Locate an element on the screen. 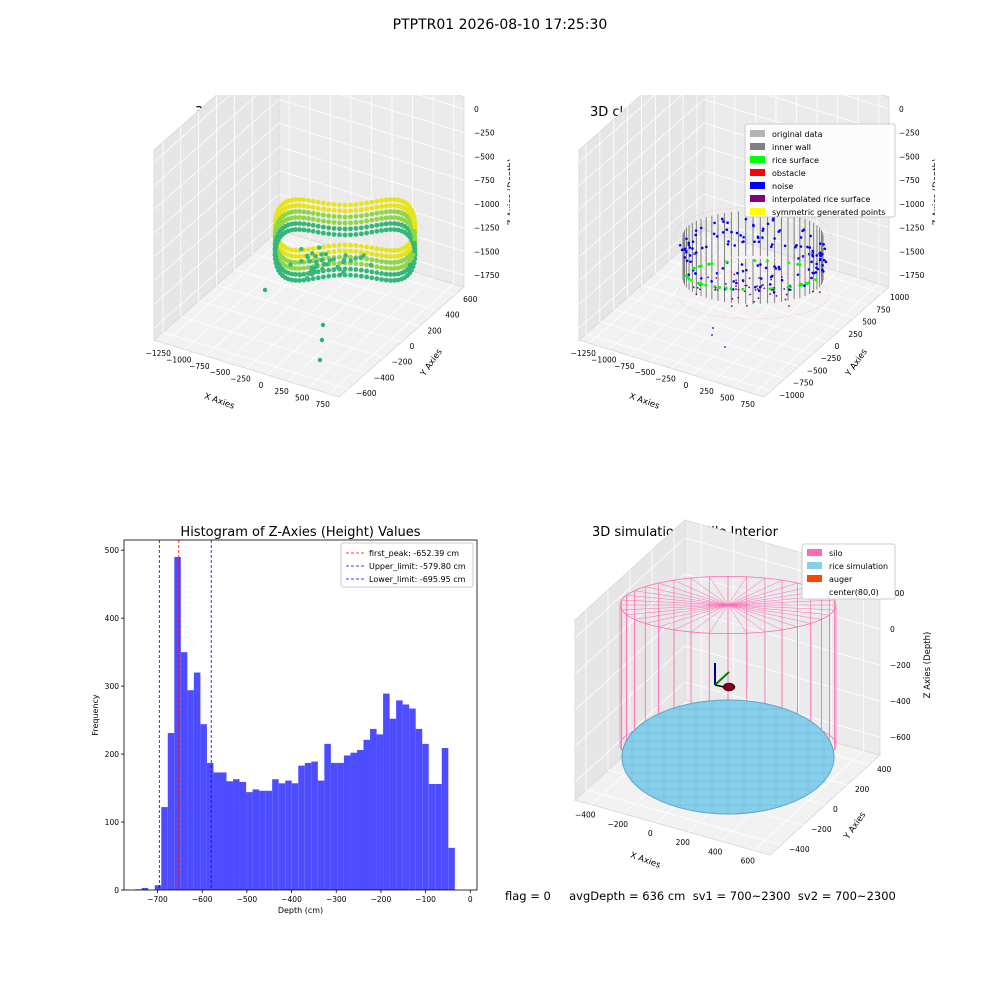 The width and height of the screenshot is (1000, 1000). z-axis-label: Z Axies (Depth) is located at coordinates (508, 192).